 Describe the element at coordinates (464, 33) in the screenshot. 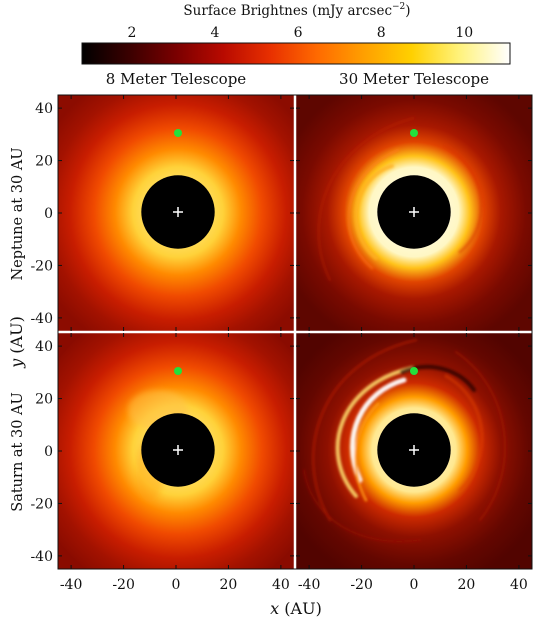

I see `colorbar-tick-label: 10` at that location.